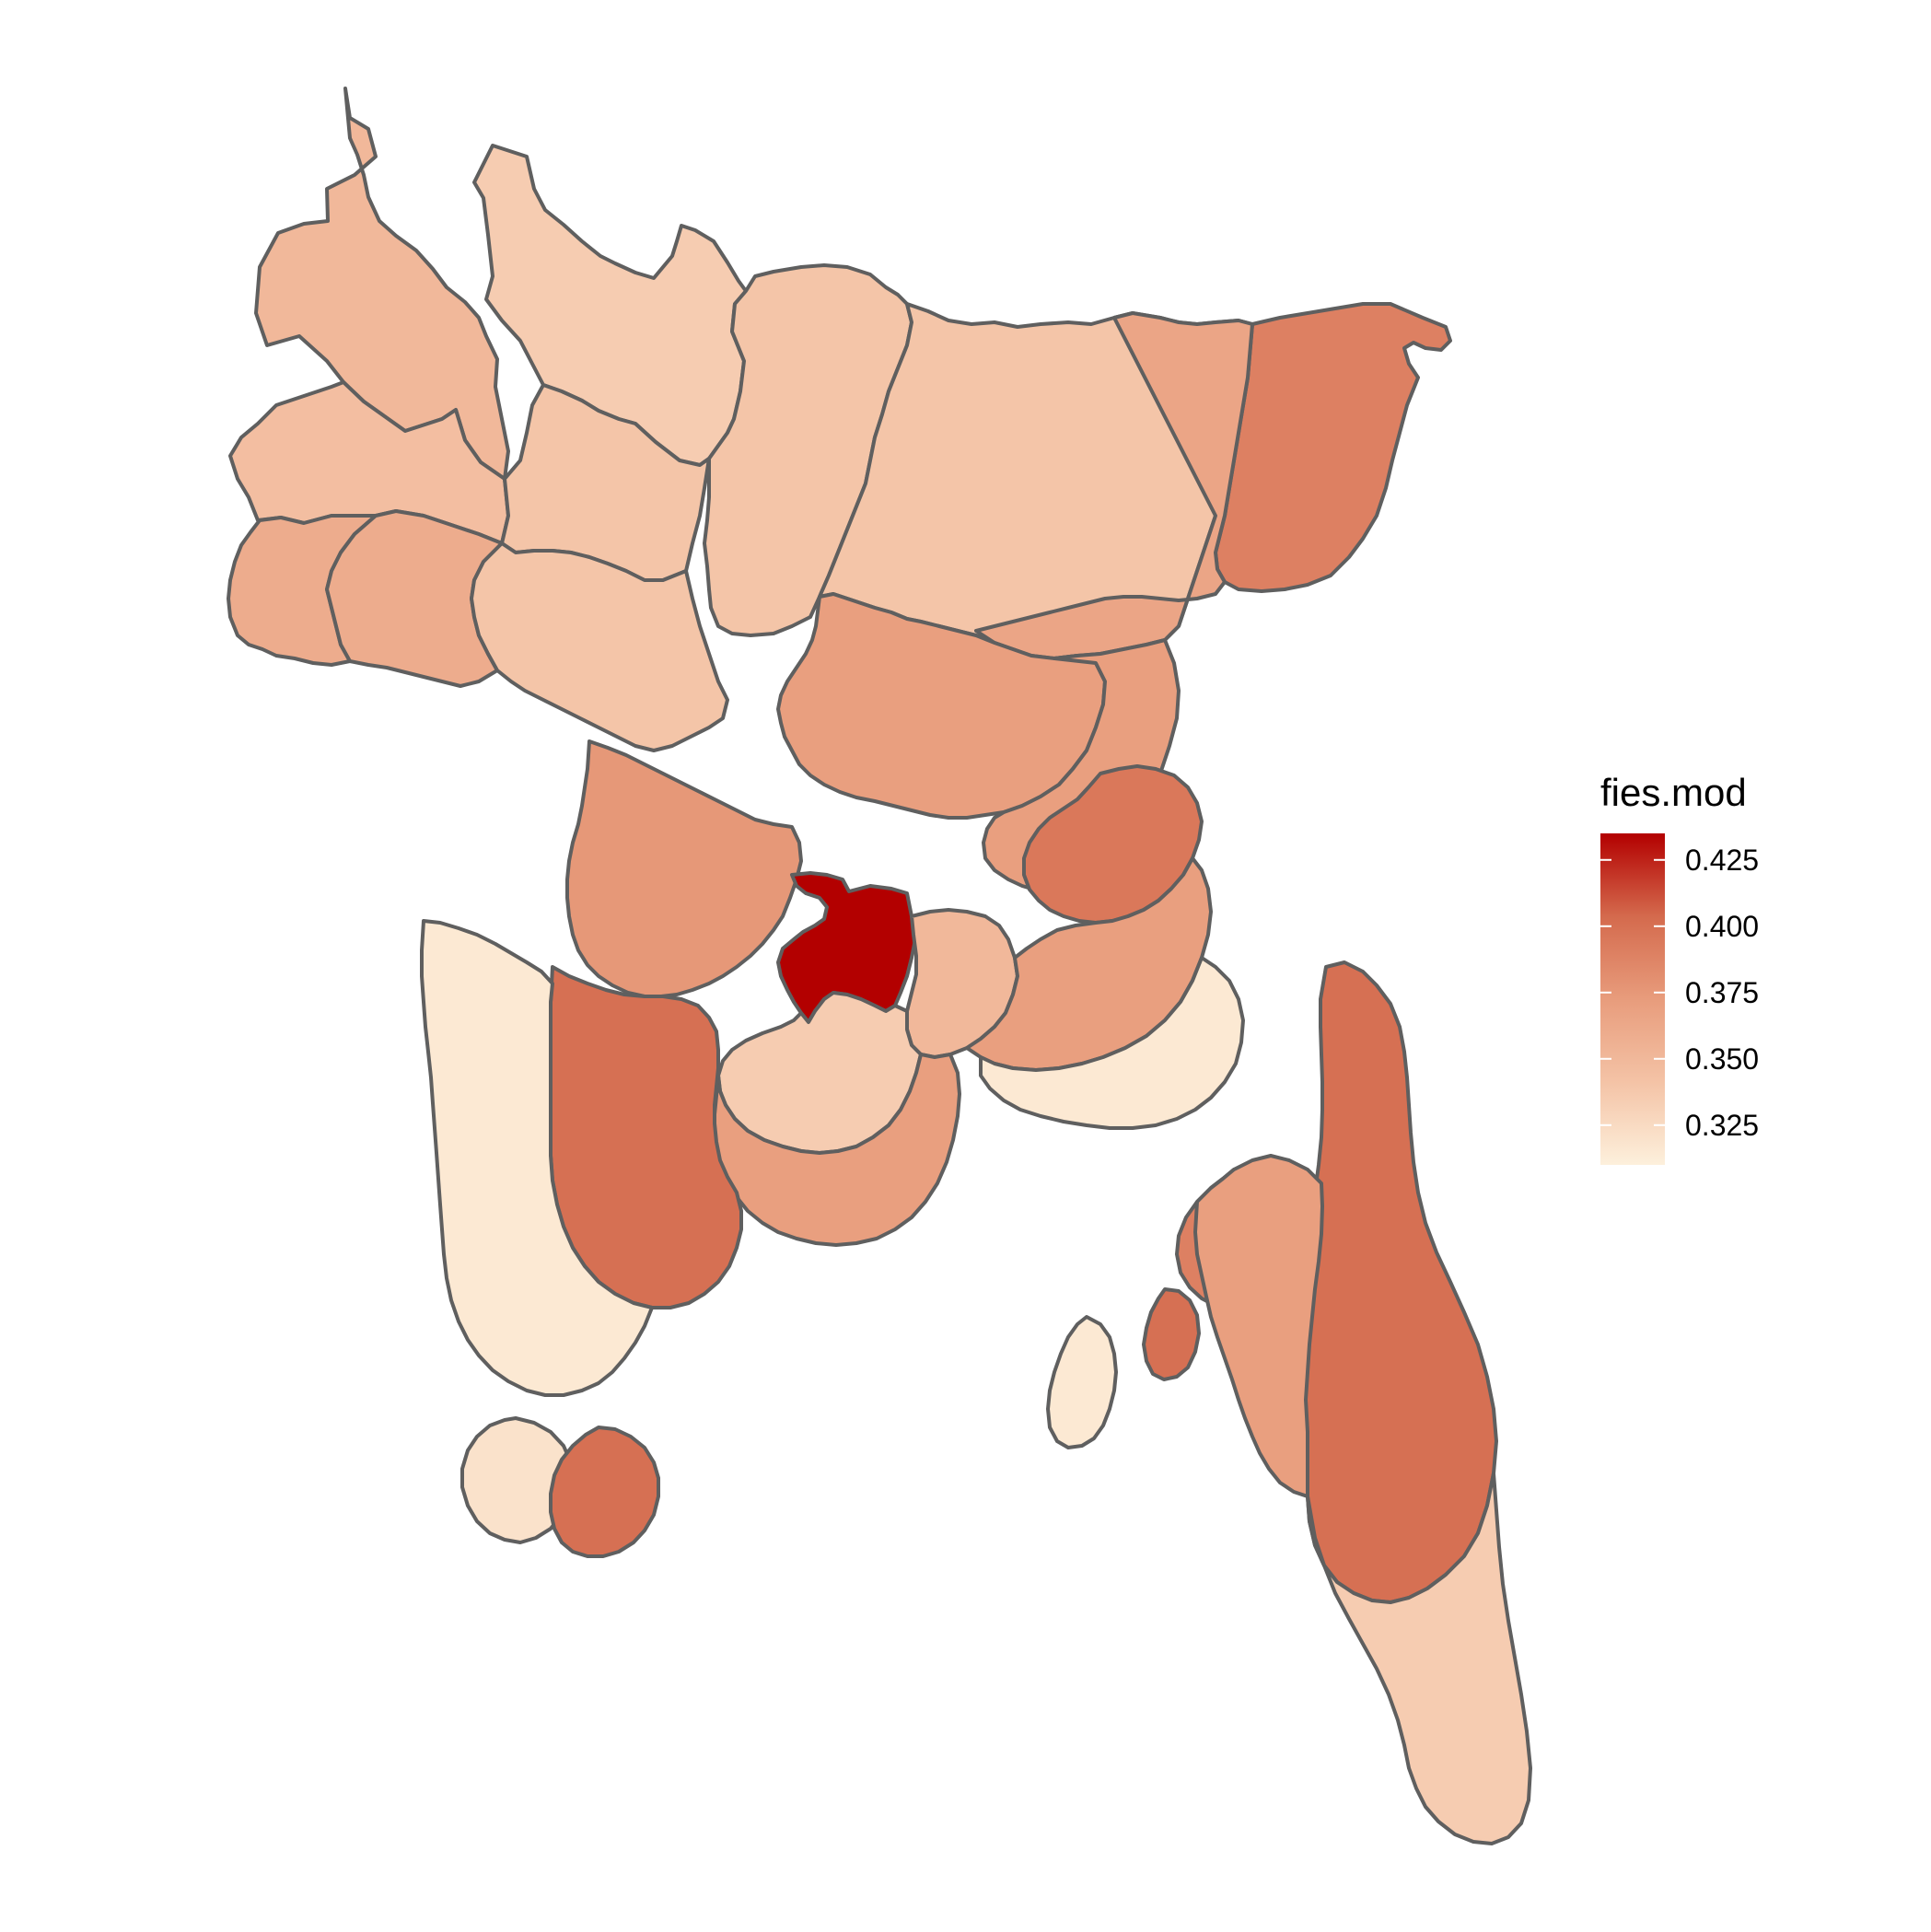 The height and width of the screenshot is (1932, 1931). Describe the element at coordinates (537, 1158) in the screenshot. I see `region-r27` at that location.